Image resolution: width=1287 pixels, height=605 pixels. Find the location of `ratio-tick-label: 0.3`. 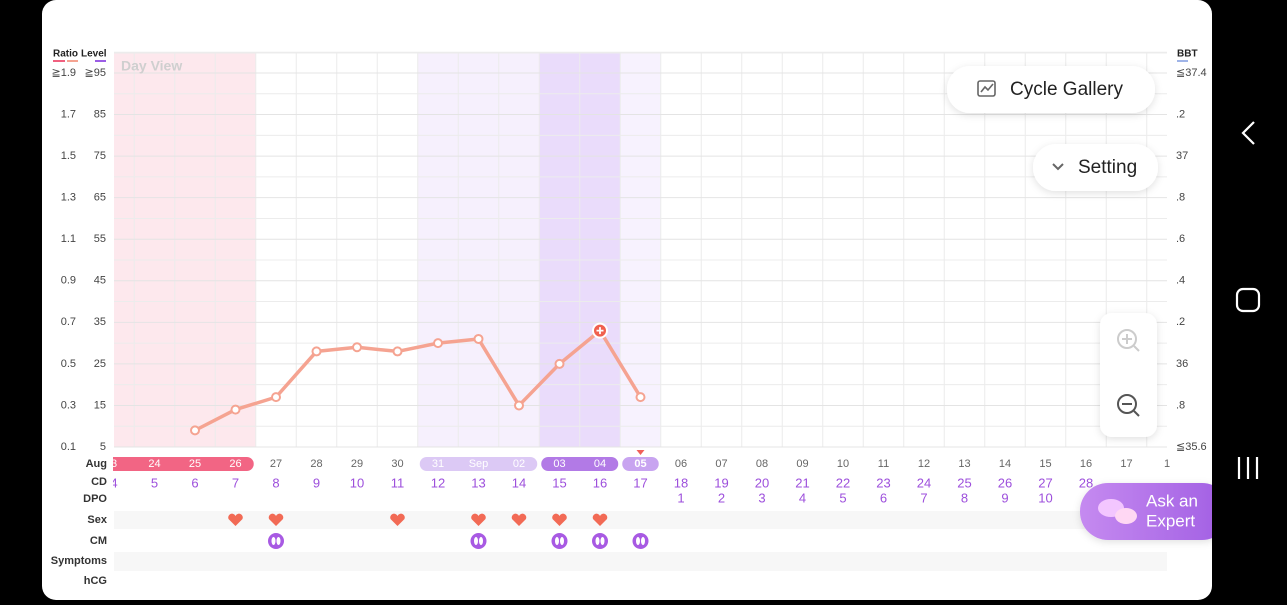

ratio-tick-label: 0.3 is located at coordinates (68, 405).